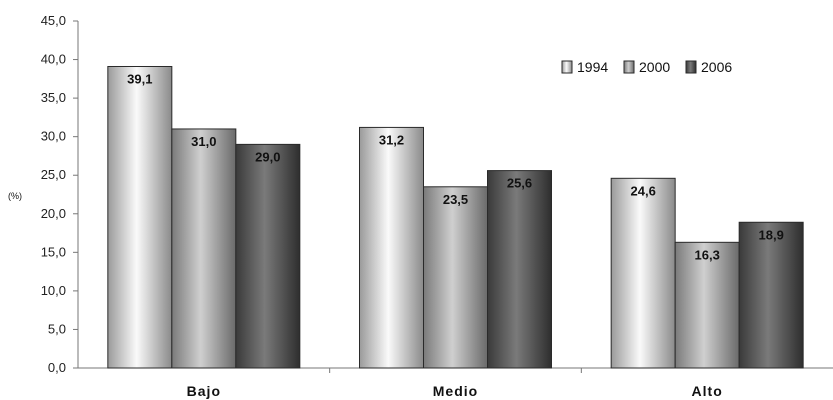 The width and height of the screenshot is (833, 400). I want to click on legend-label-2000: 2000, so click(654, 67).